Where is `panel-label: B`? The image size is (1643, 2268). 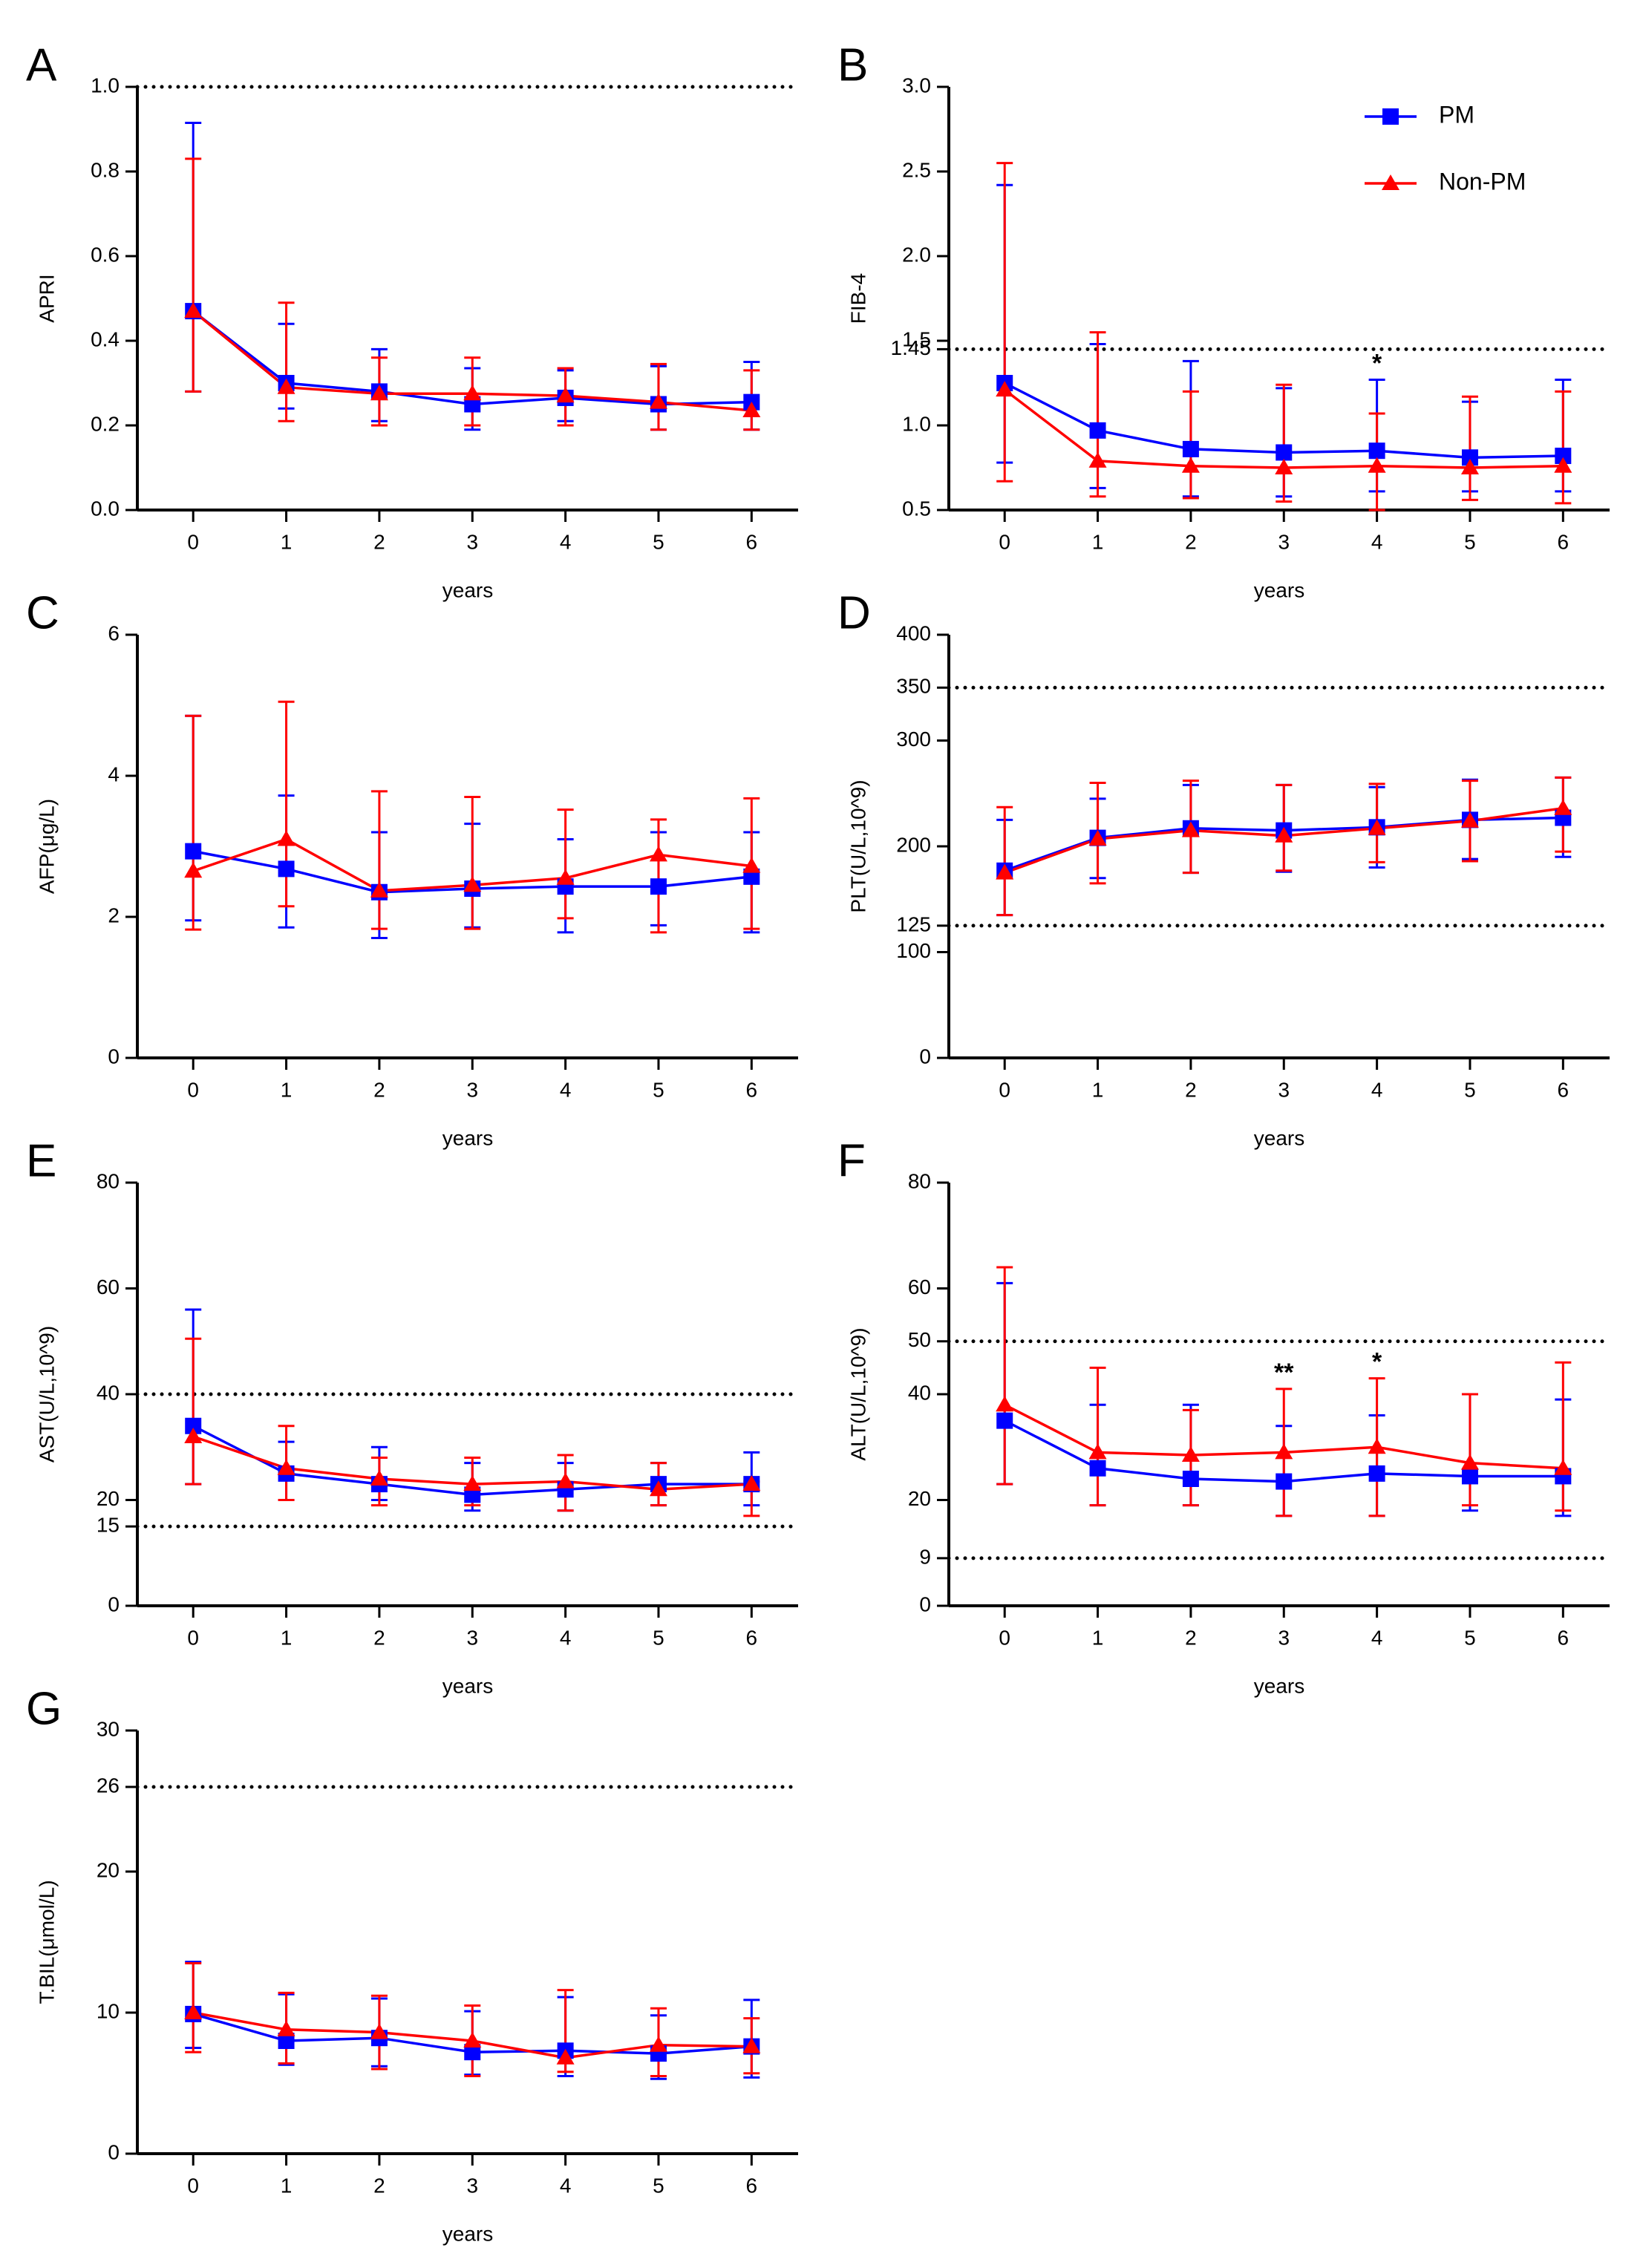
panel-label: B is located at coordinates (853, 65).